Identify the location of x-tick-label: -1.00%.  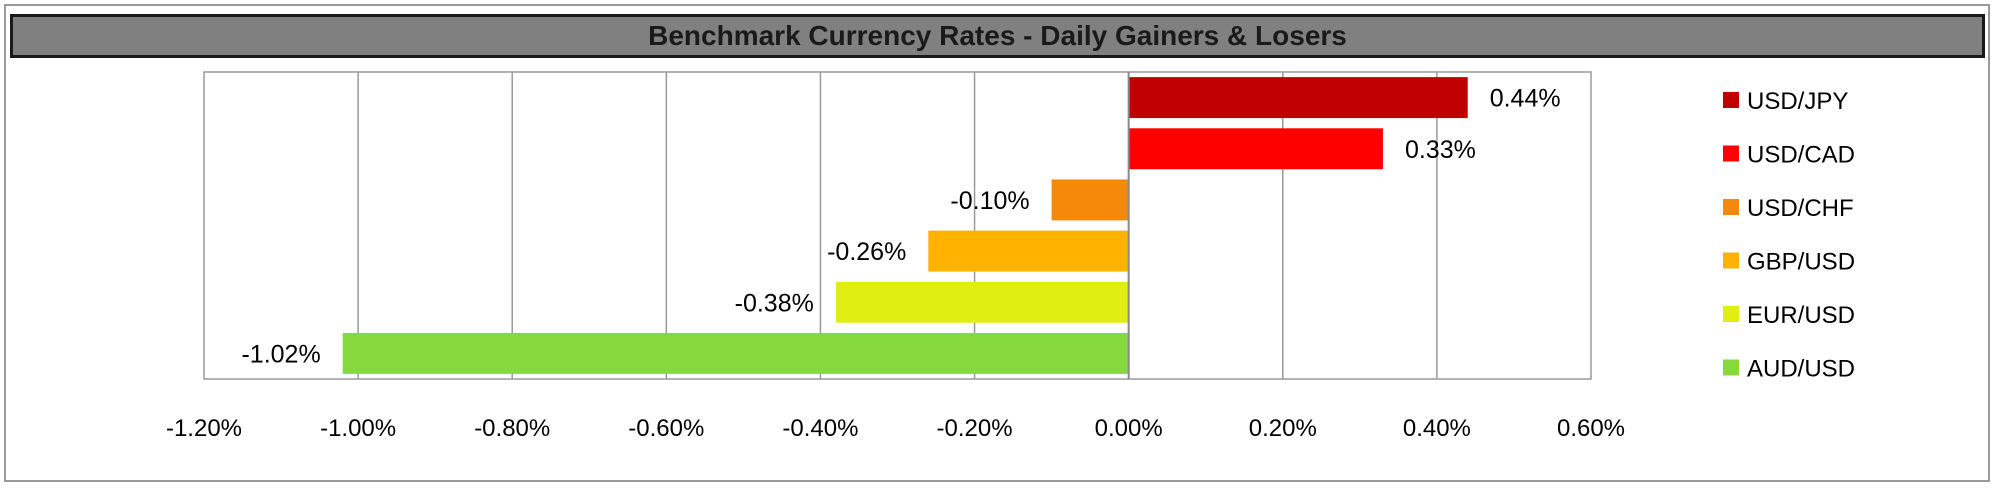
(358, 428).